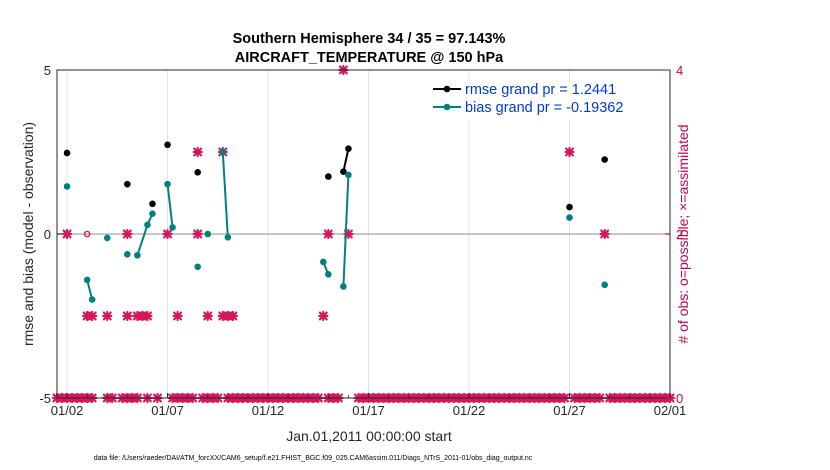 Image resolution: width=830 pixels, height=470 pixels. I want to click on x-tick-label: 01/22, so click(469, 410).